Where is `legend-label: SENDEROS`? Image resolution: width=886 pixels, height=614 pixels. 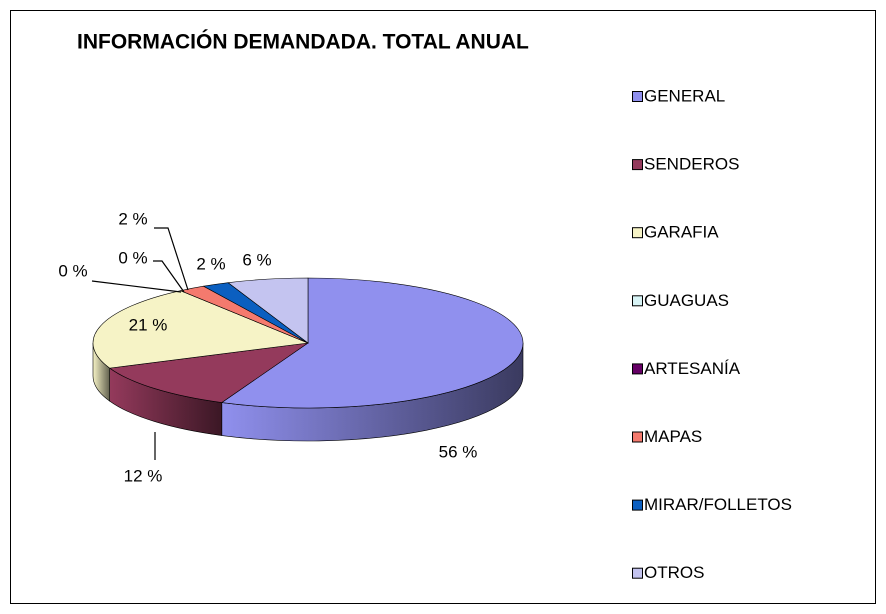
legend-label: SENDEROS is located at coordinates (691, 164).